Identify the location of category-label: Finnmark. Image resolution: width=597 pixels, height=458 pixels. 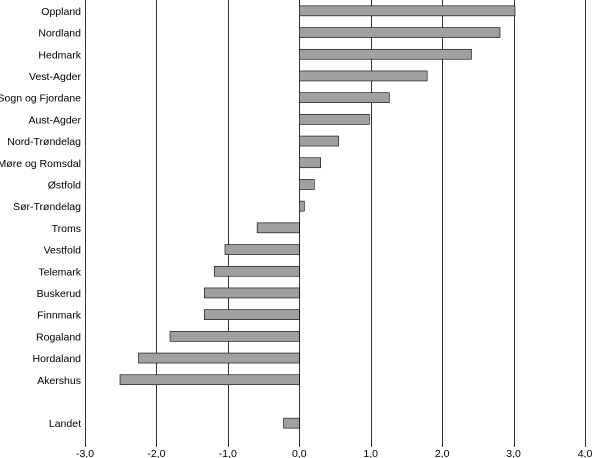
(59, 316).